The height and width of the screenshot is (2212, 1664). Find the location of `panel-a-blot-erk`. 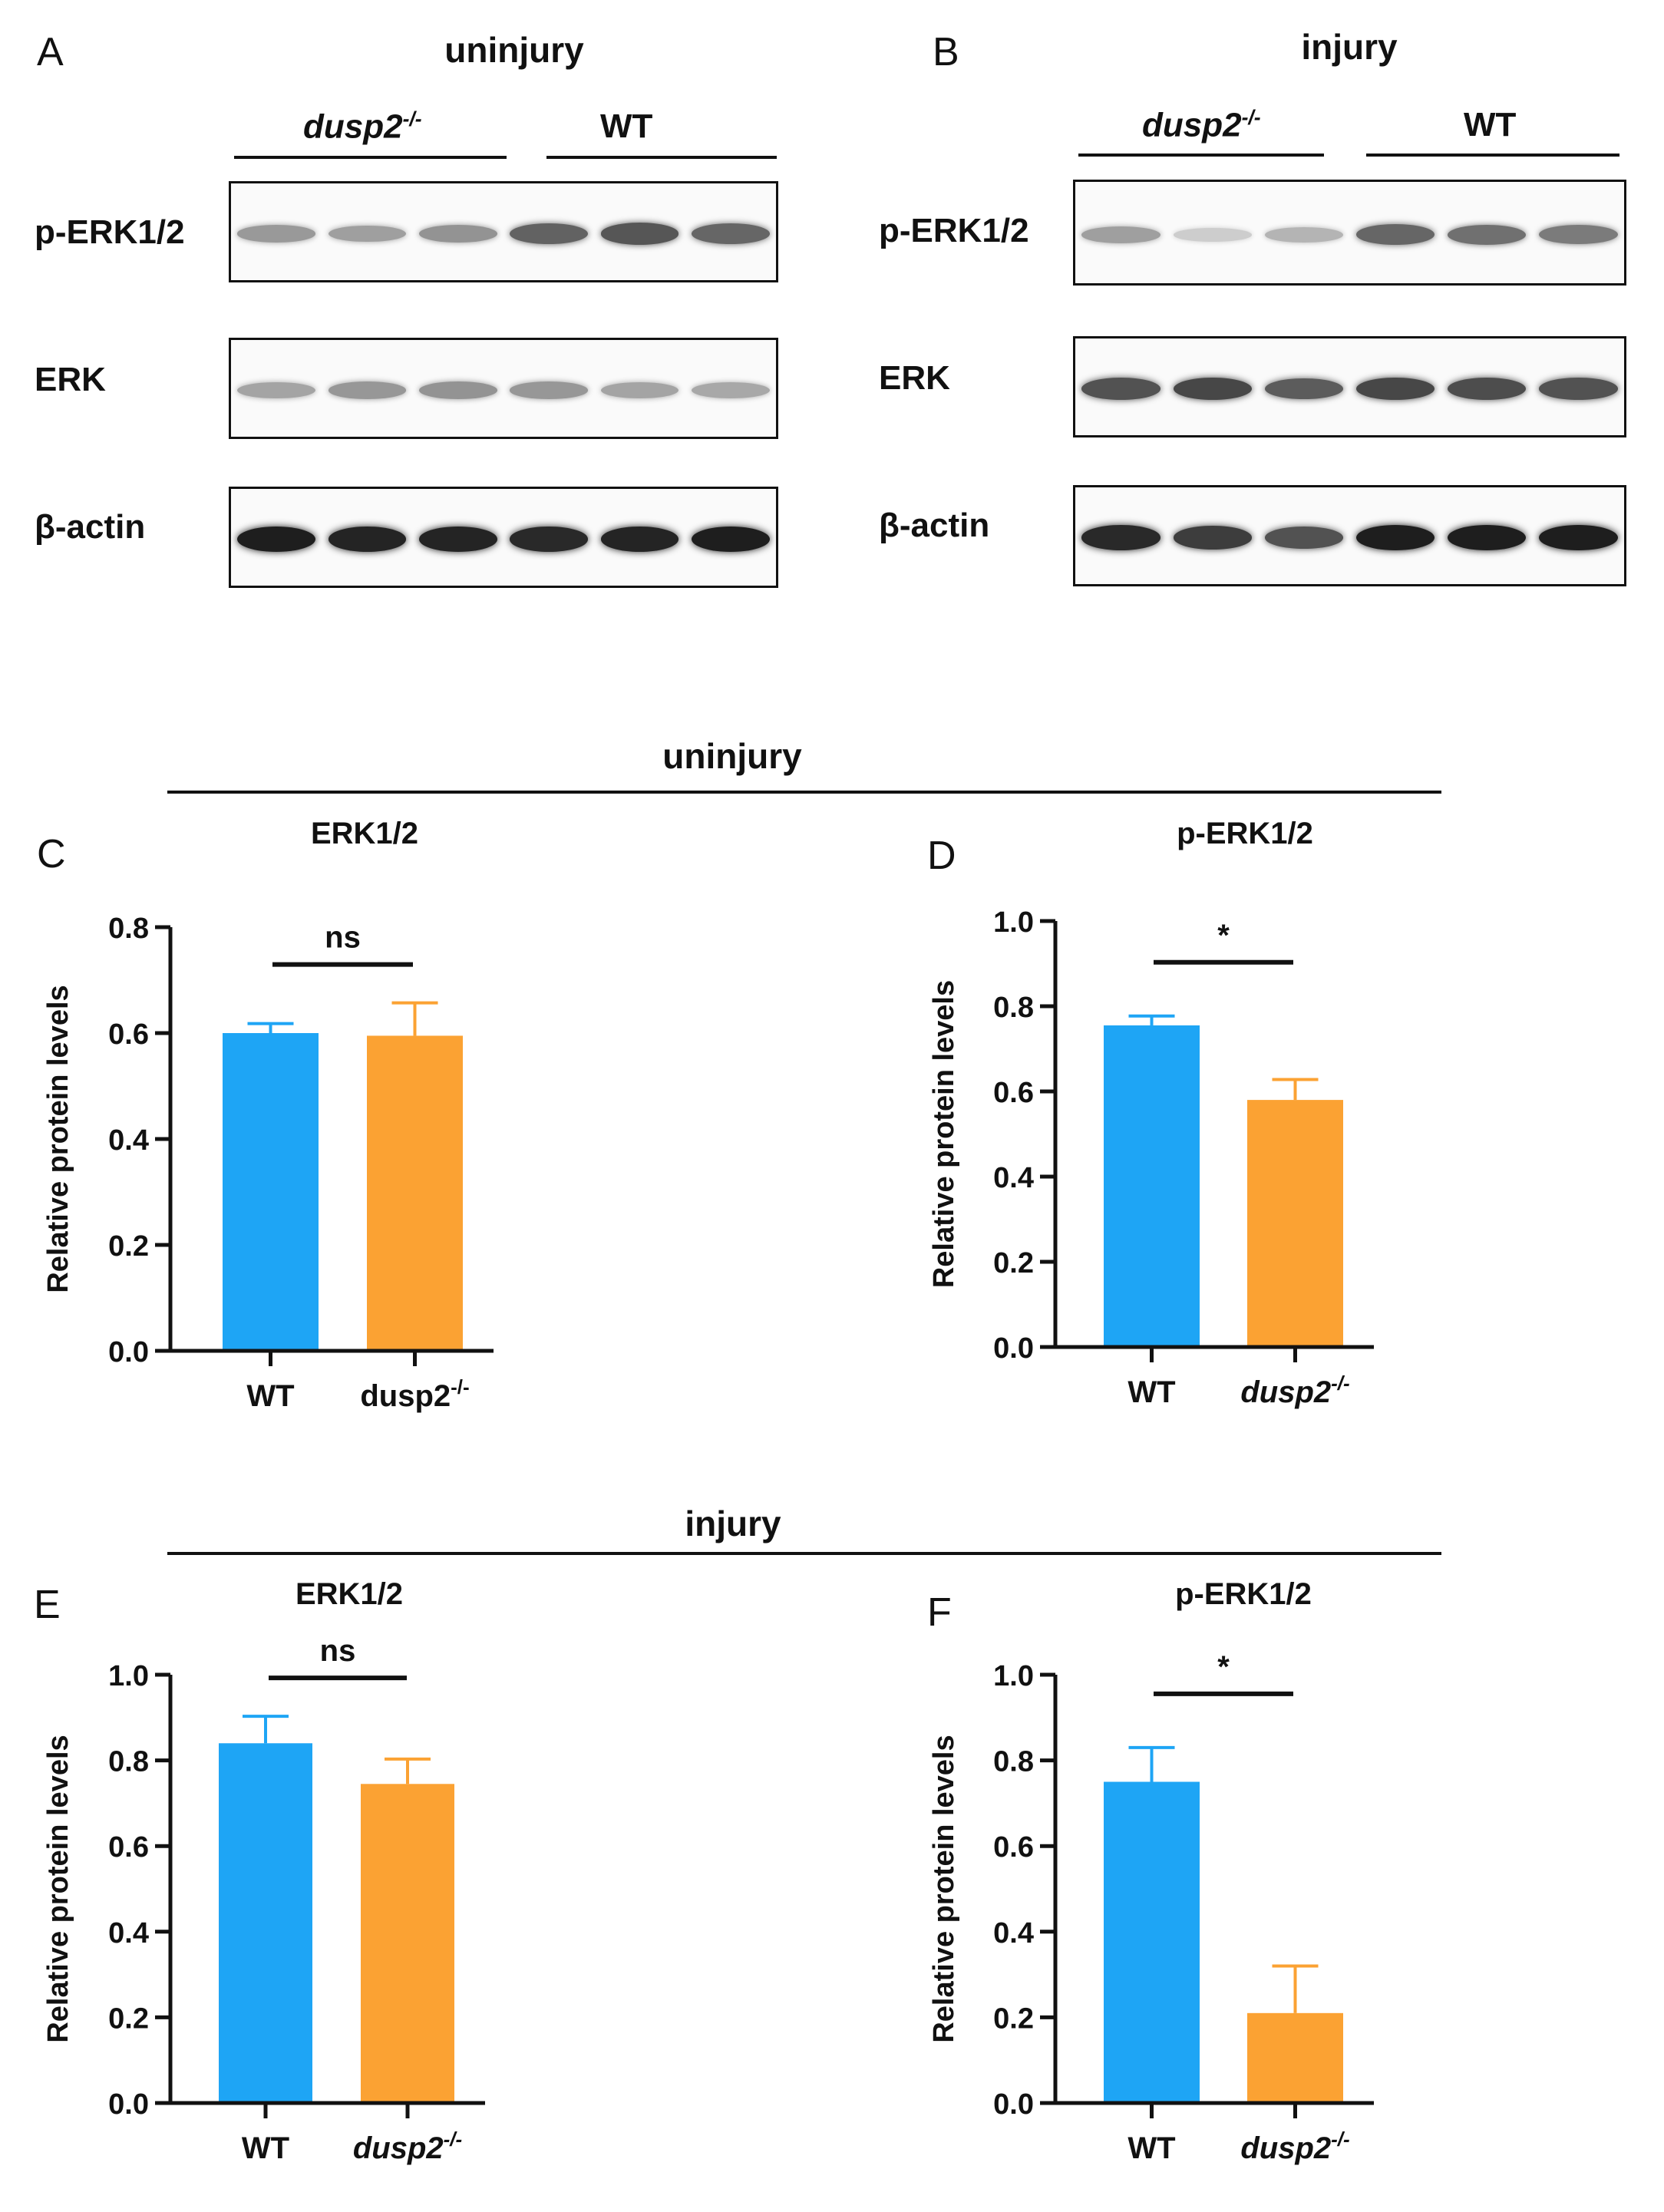

panel-a-blot-erk is located at coordinates (503, 388).